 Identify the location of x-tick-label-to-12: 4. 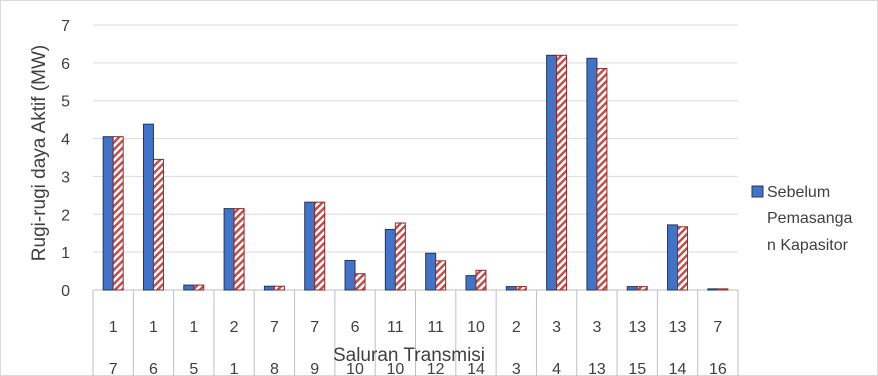
(556, 368).